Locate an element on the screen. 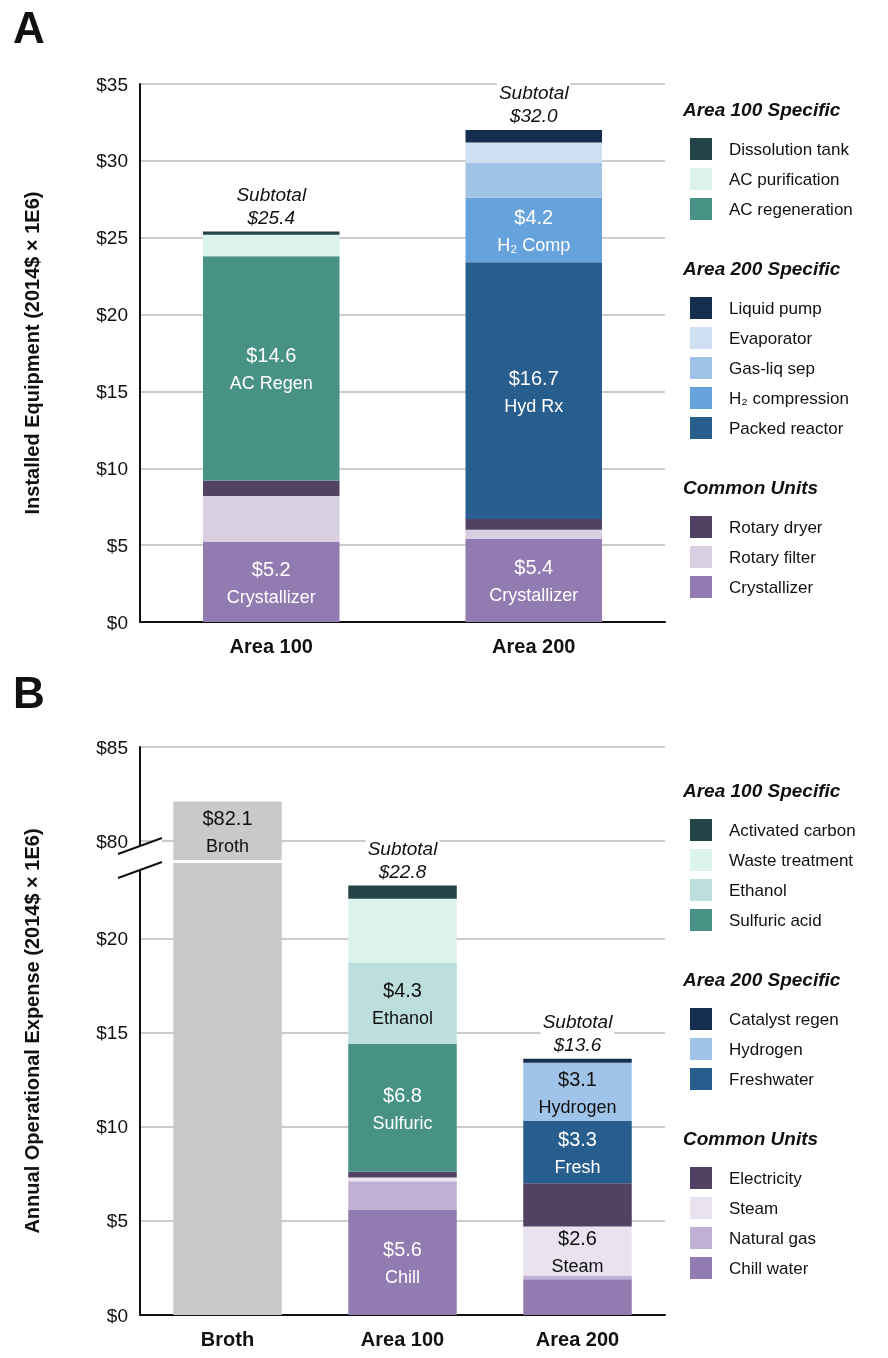 The height and width of the screenshot is (1358, 888). y-axis-title: Annual Operational Expense (2014$ × 1E6) is located at coordinates (32, 1031).